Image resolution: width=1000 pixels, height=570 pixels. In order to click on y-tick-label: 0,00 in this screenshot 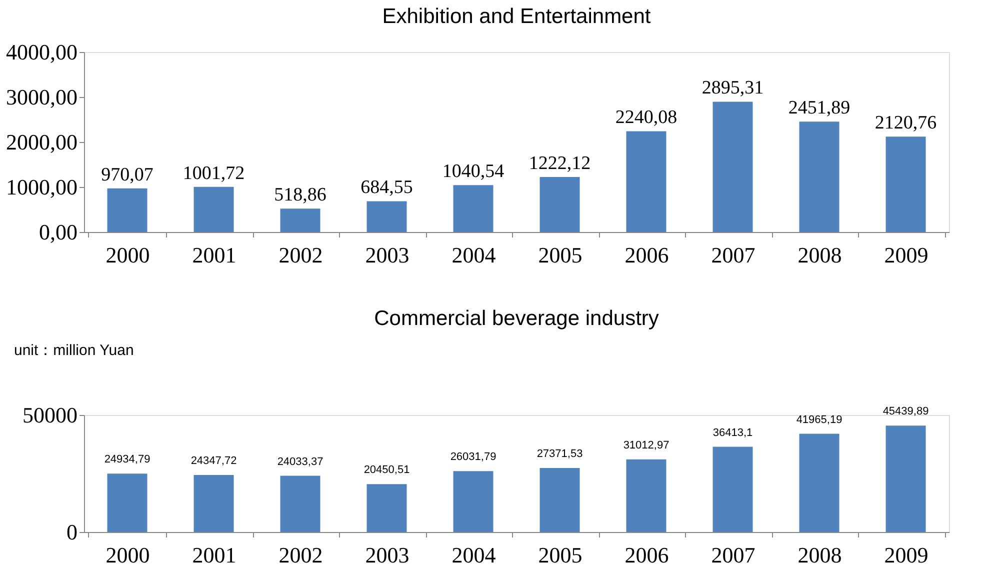, I will do `click(58, 232)`.